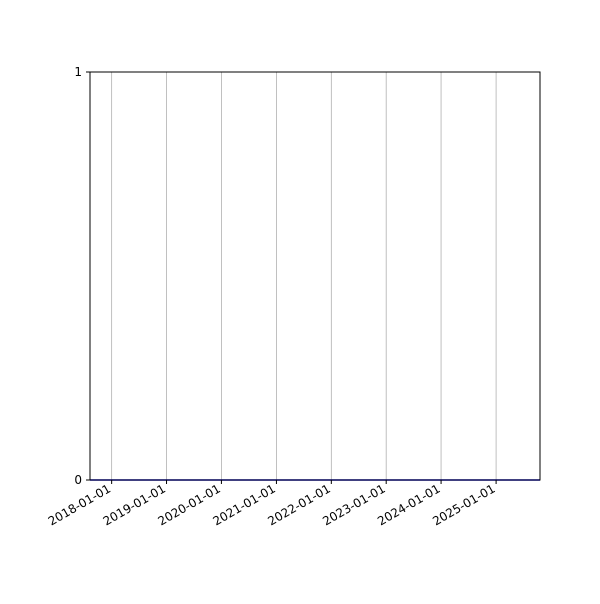  Describe the element at coordinates (78, 72) in the screenshot. I see `y-tick-label: 1` at that location.